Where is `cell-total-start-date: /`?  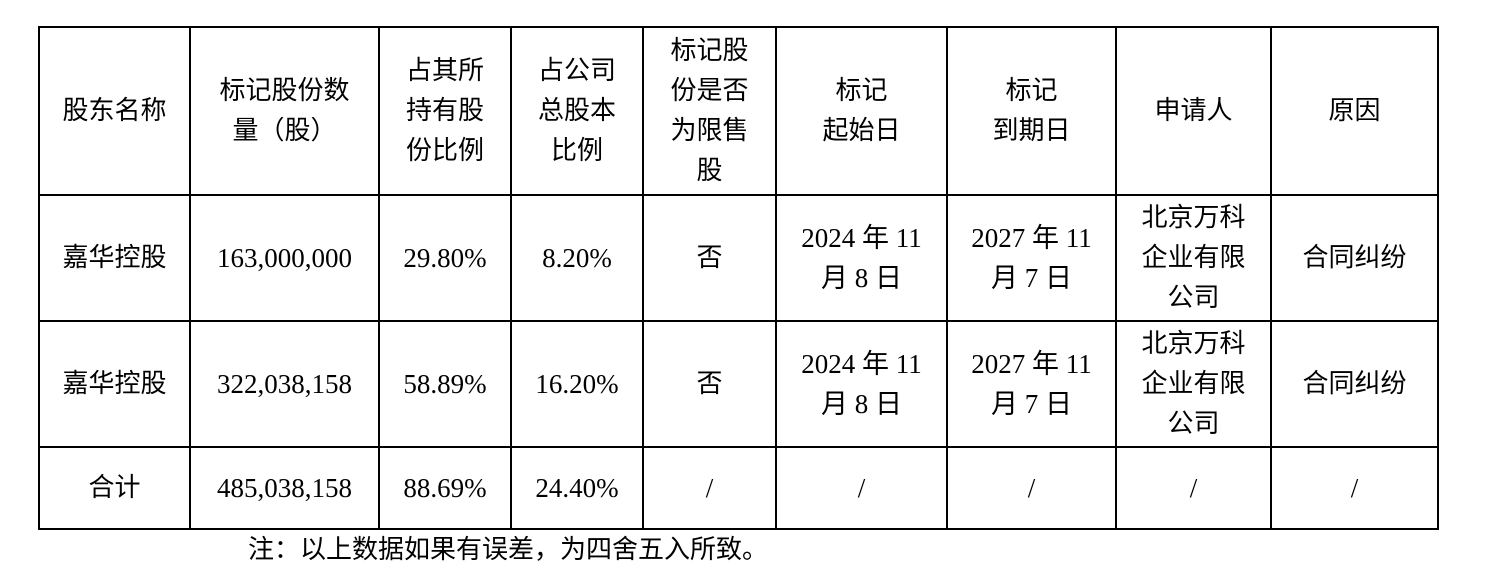
cell-total-start-date: / is located at coordinates (861, 488).